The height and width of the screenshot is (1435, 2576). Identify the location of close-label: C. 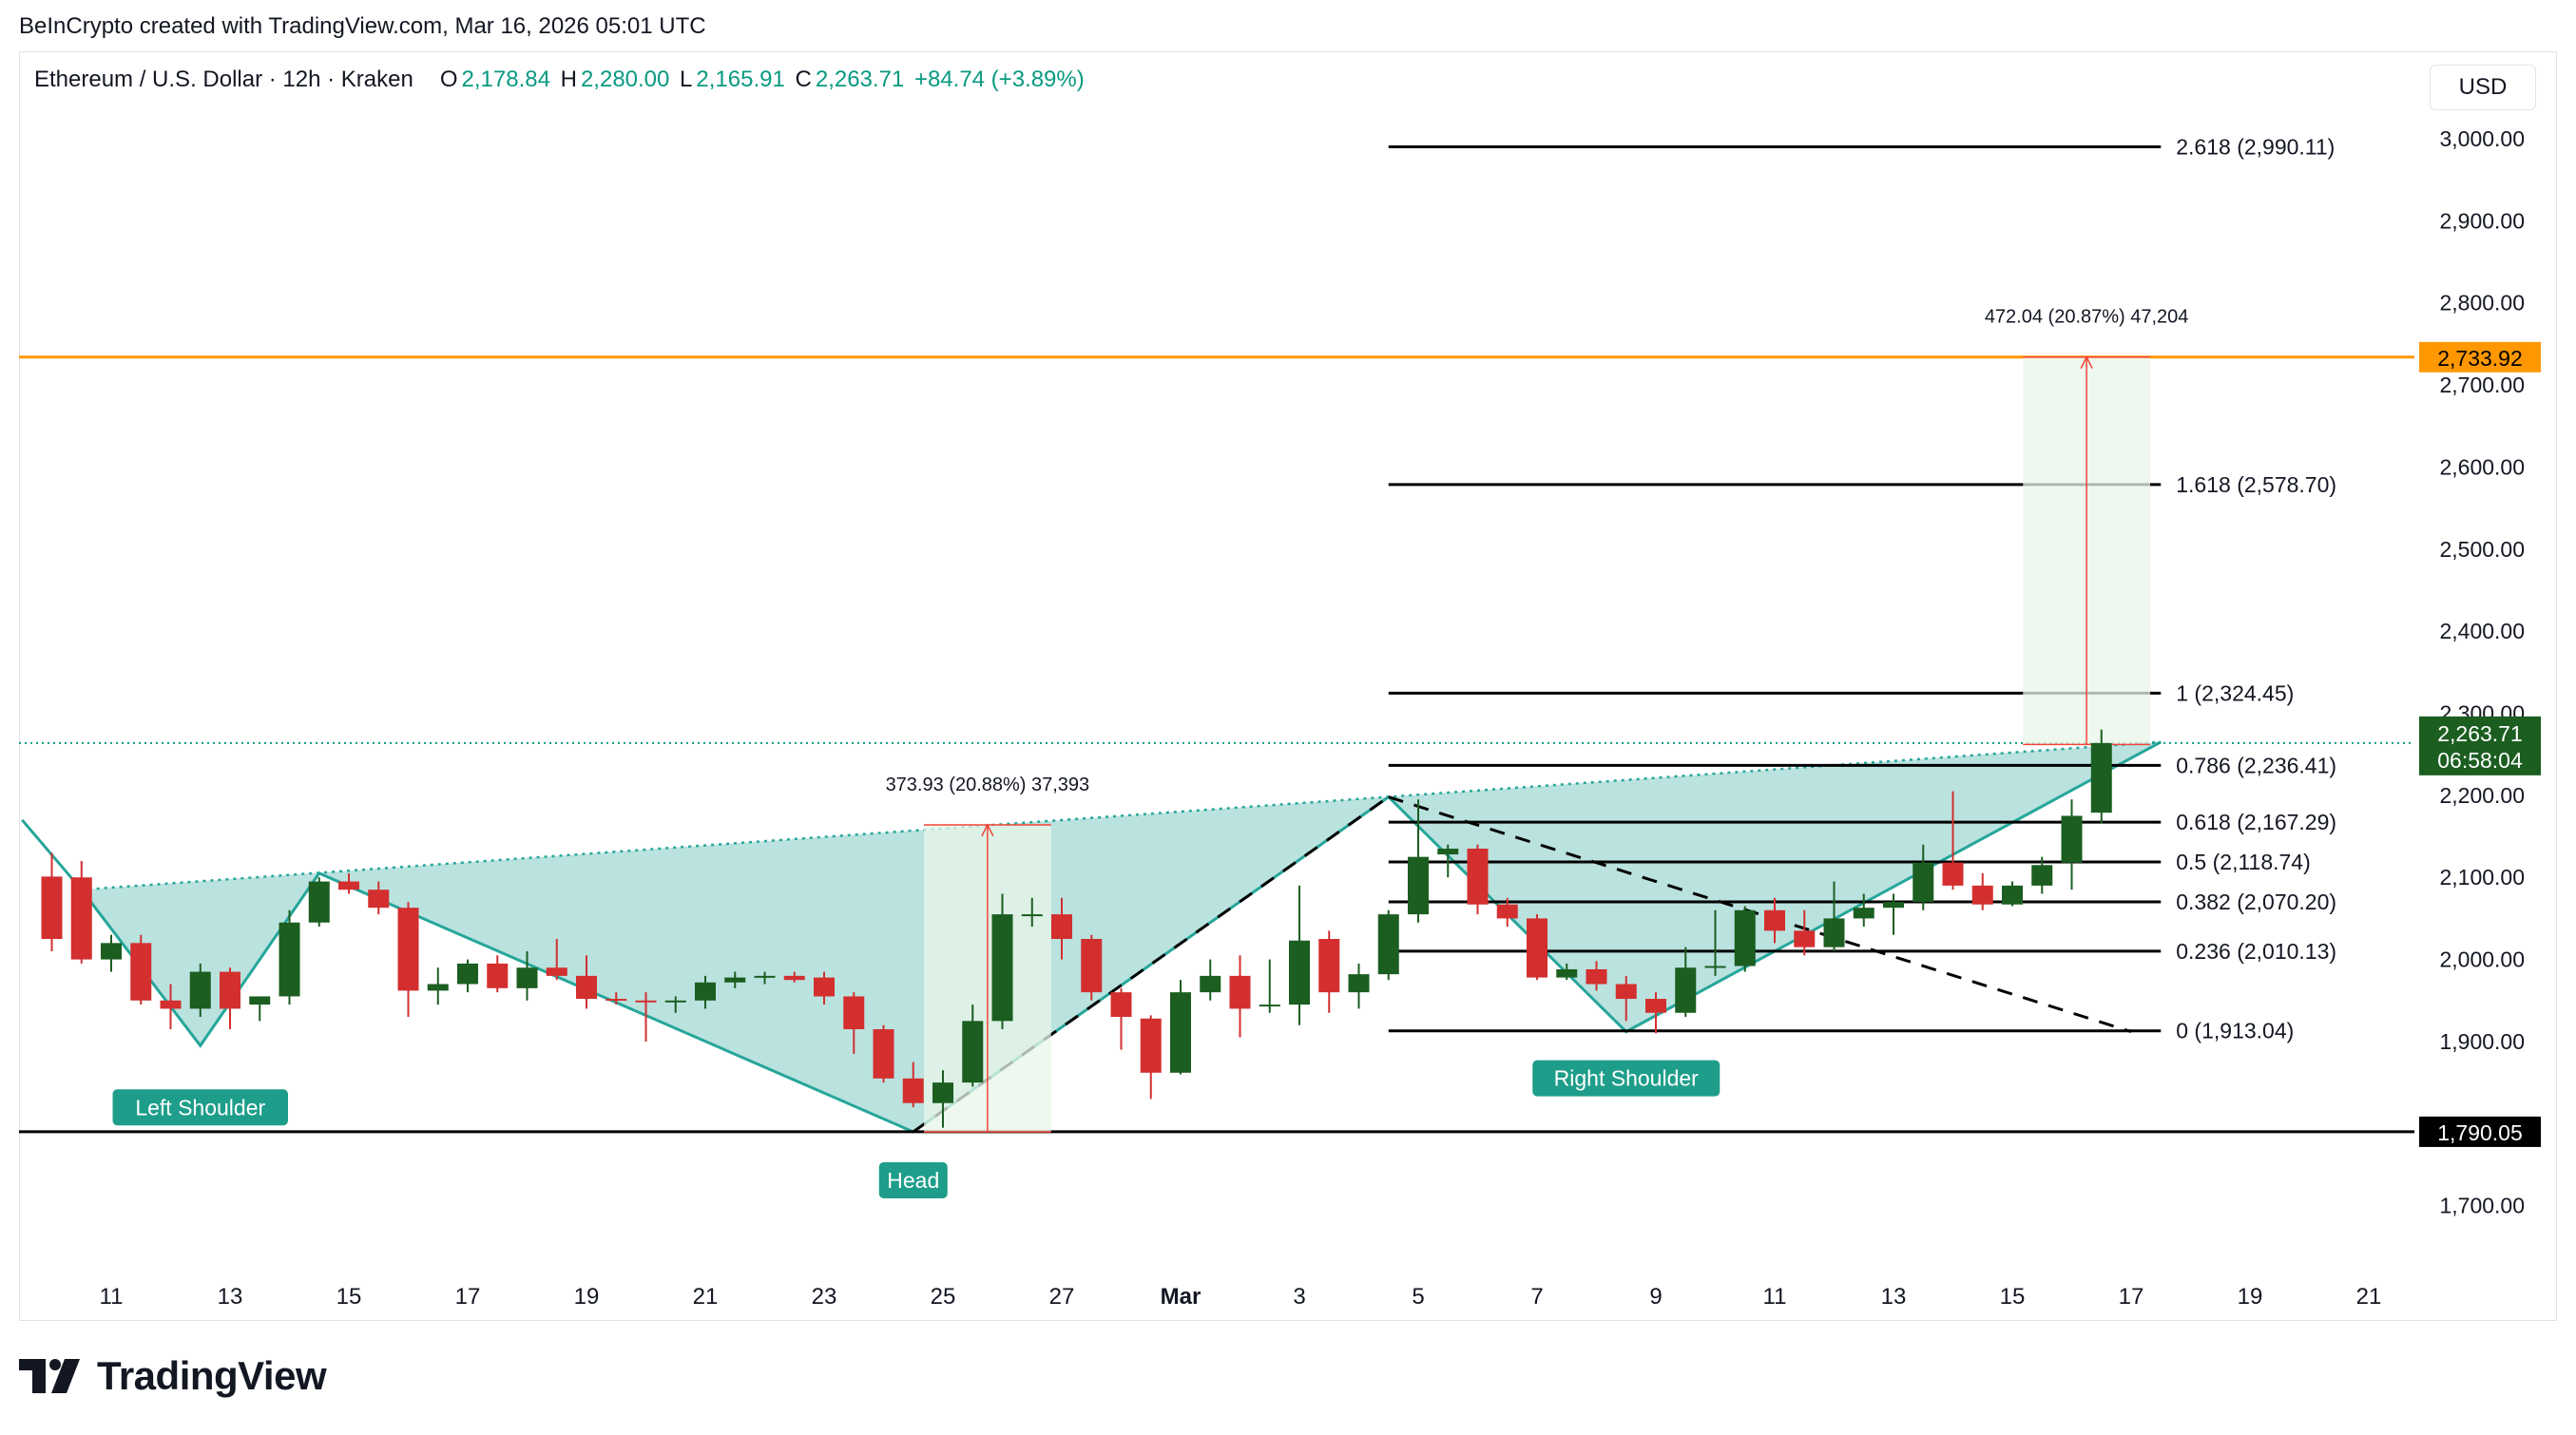
(803, 79).